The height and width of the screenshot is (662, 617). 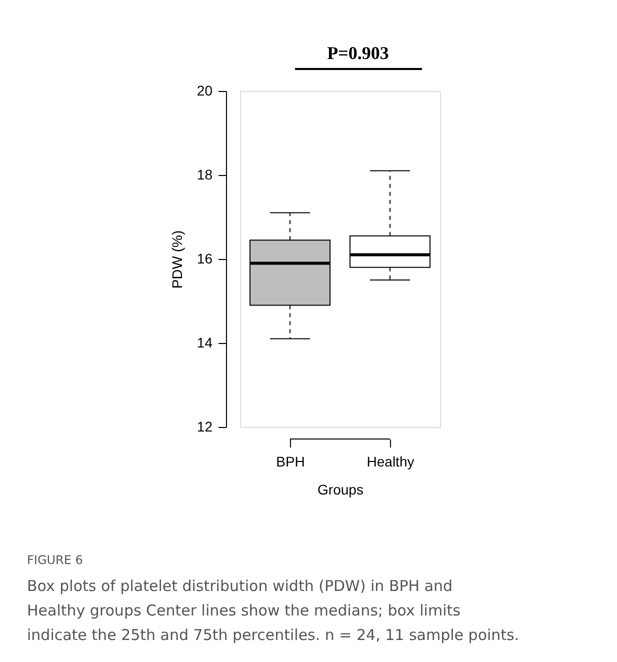 I want to click on text: indicate the 25th and 75th percentiles. n = 24, 11 sample points., so click(x=273, y=635).